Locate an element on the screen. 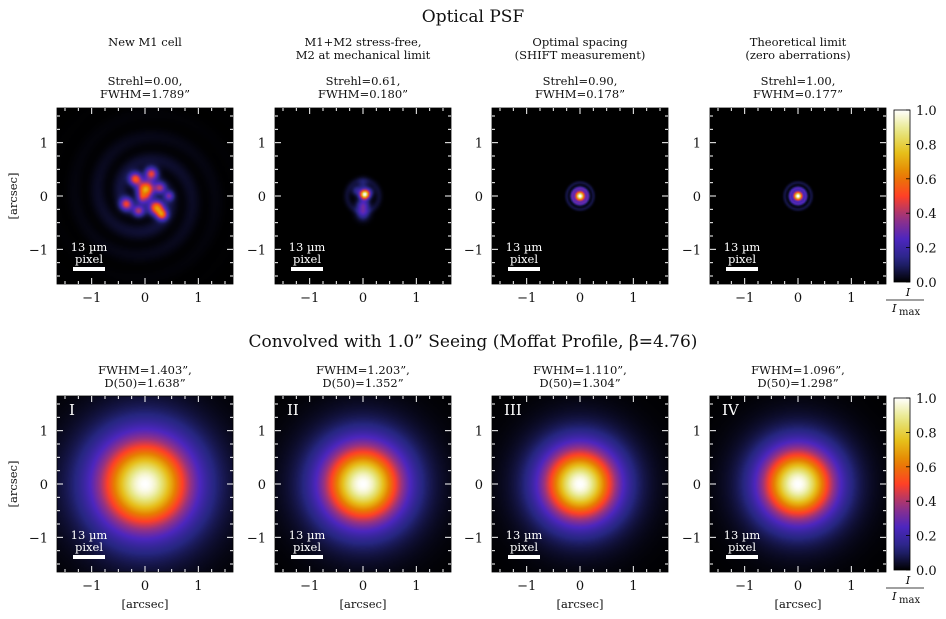 The width and height of the screenshot is (946, 619). panel-stats-line1: Strehl=0.00, is located at coordinates (145, 81).